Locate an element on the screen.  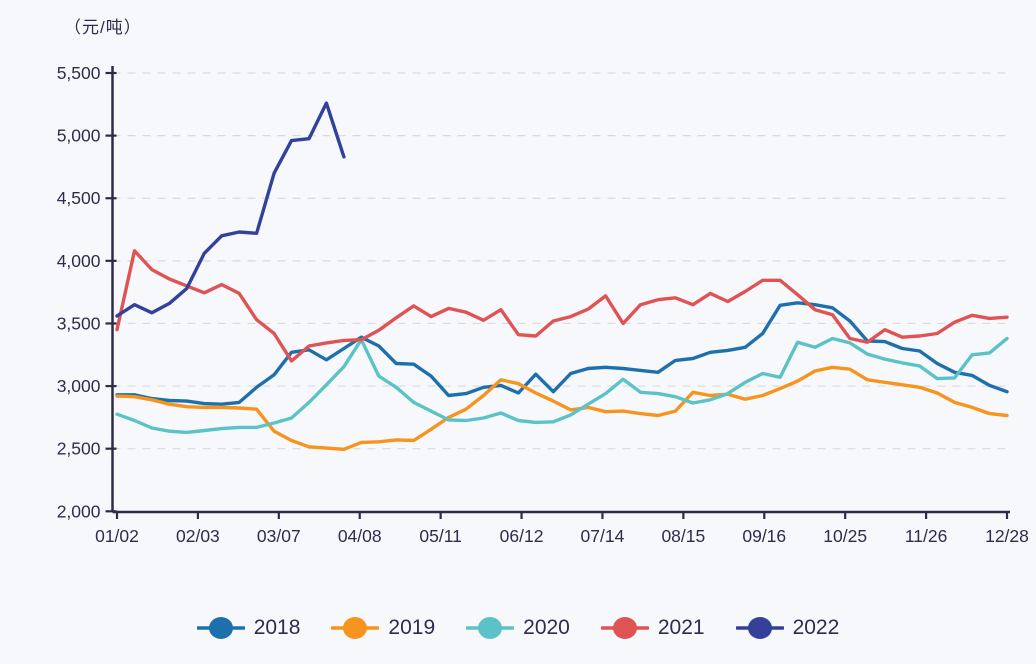
x-axis-label: 10/25 is located at coordinates (845, 536).